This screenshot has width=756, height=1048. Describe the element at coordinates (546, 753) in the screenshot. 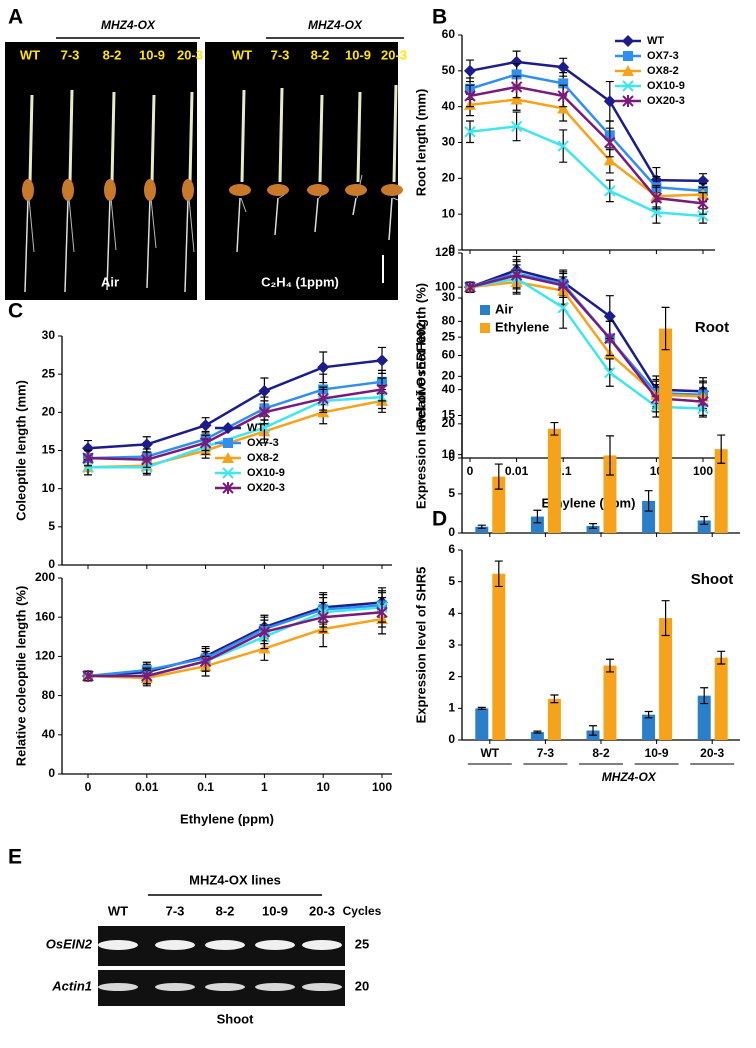

I see `x-tick-label: 7-3` at that location.